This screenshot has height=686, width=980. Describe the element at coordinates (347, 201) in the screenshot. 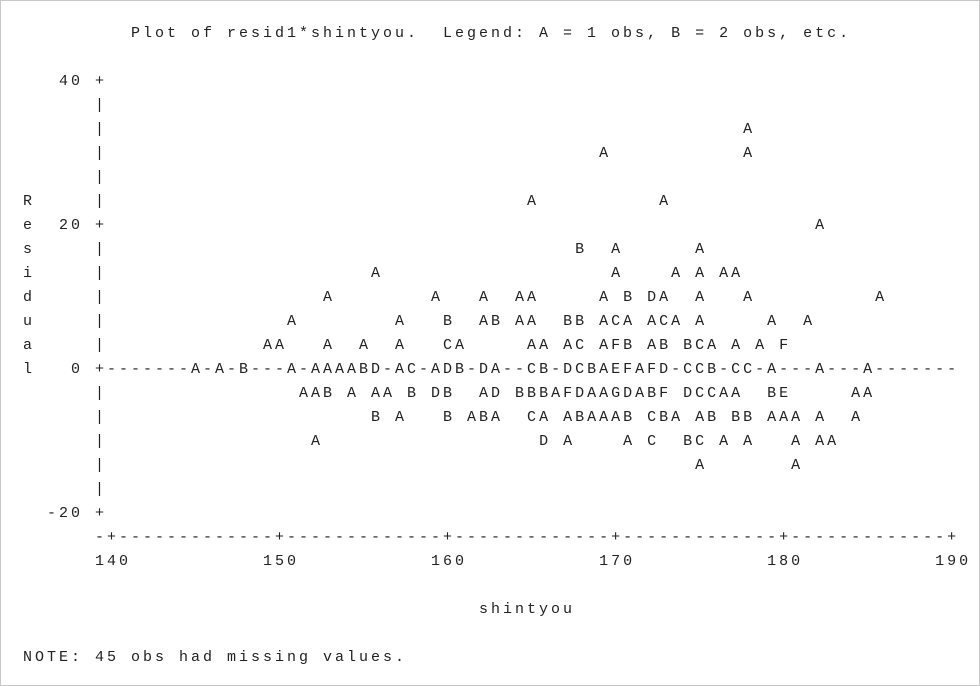

I see `plot-line: R | A A` at that location.